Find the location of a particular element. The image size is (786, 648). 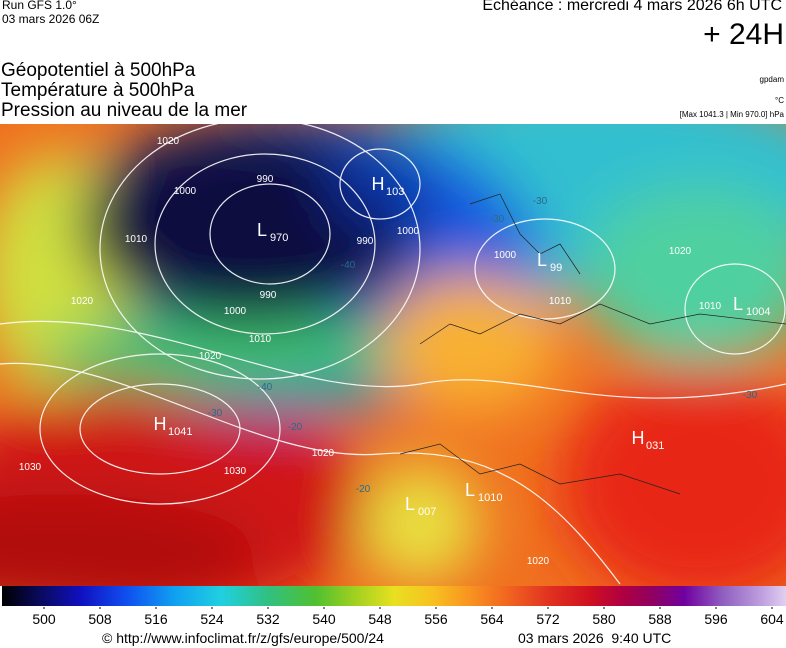

colorbar-label: 604 is located at coordinates (772, 619).